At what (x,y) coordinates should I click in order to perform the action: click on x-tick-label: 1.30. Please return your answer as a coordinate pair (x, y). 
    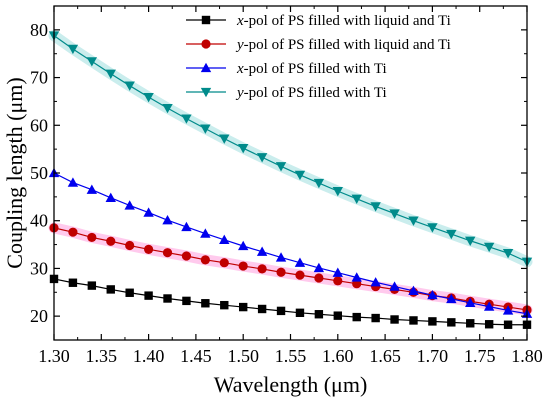
    Looking at the image, I should click on (54, 356).